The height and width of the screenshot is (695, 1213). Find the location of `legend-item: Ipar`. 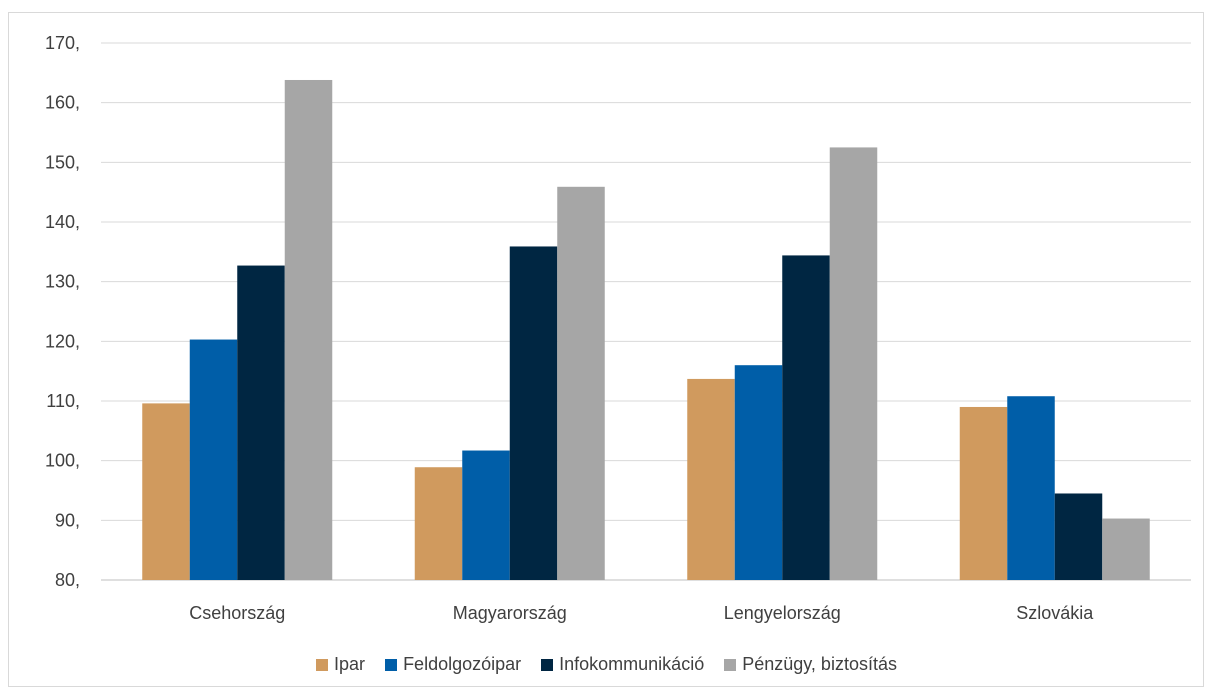

legend-item: Ipar is located at coordinates (340, 664).